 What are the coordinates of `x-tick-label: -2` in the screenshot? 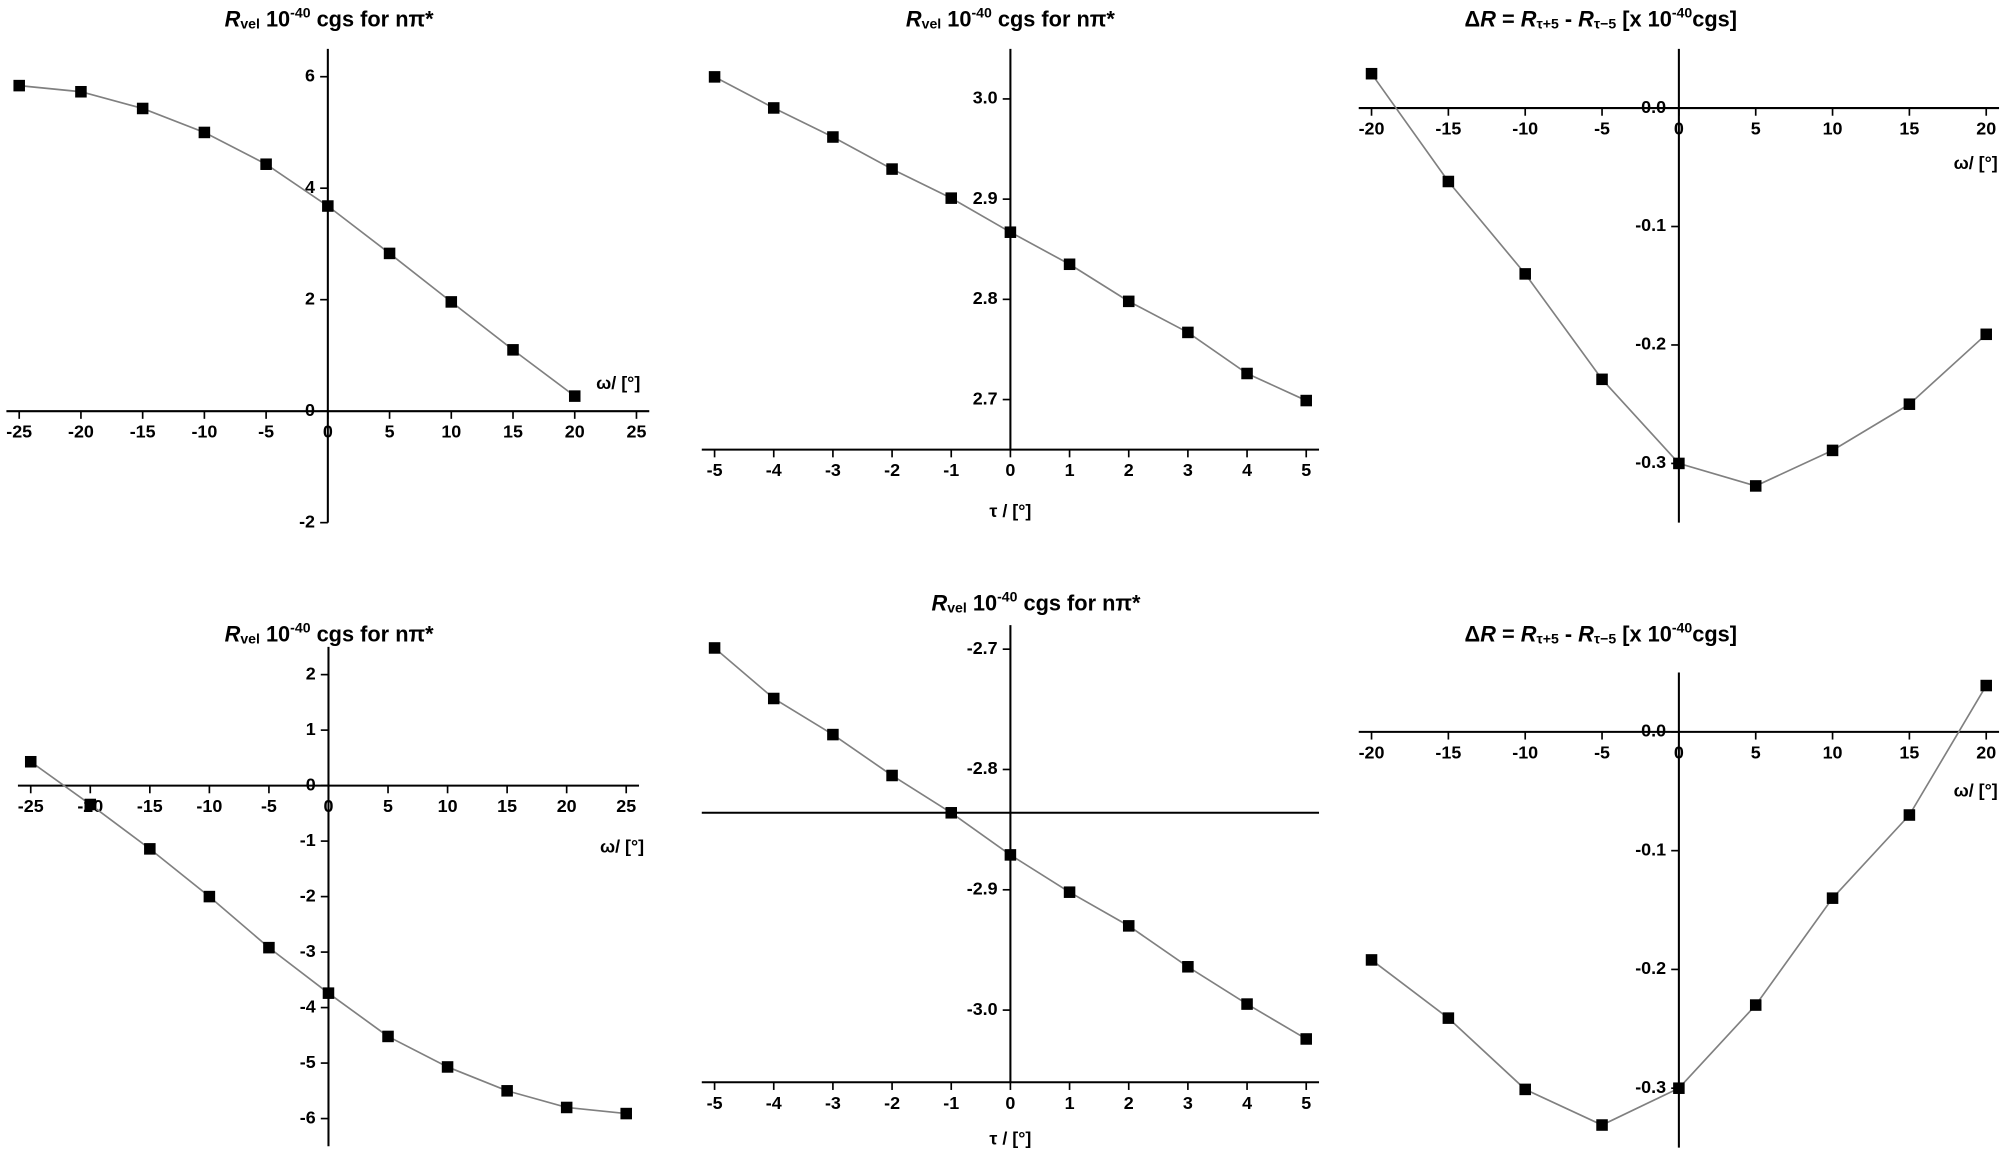 It's located at (892, 470).